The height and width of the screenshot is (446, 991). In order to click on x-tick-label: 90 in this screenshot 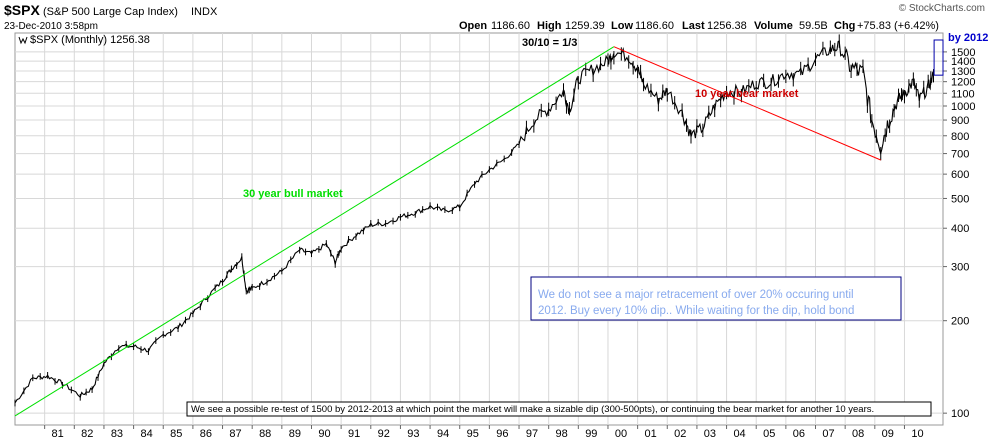, I will do `click(324, 434)`.